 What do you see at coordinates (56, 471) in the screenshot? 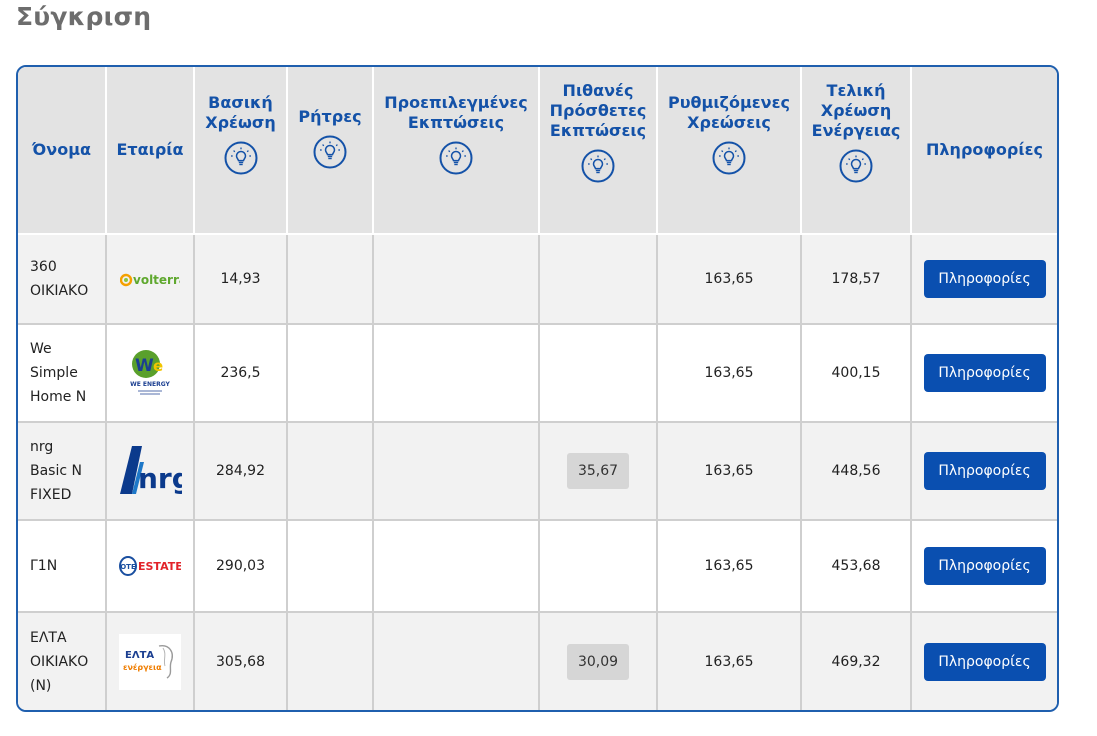
I see `plan-name-line: Basic N` at bounding box center [56, 471].